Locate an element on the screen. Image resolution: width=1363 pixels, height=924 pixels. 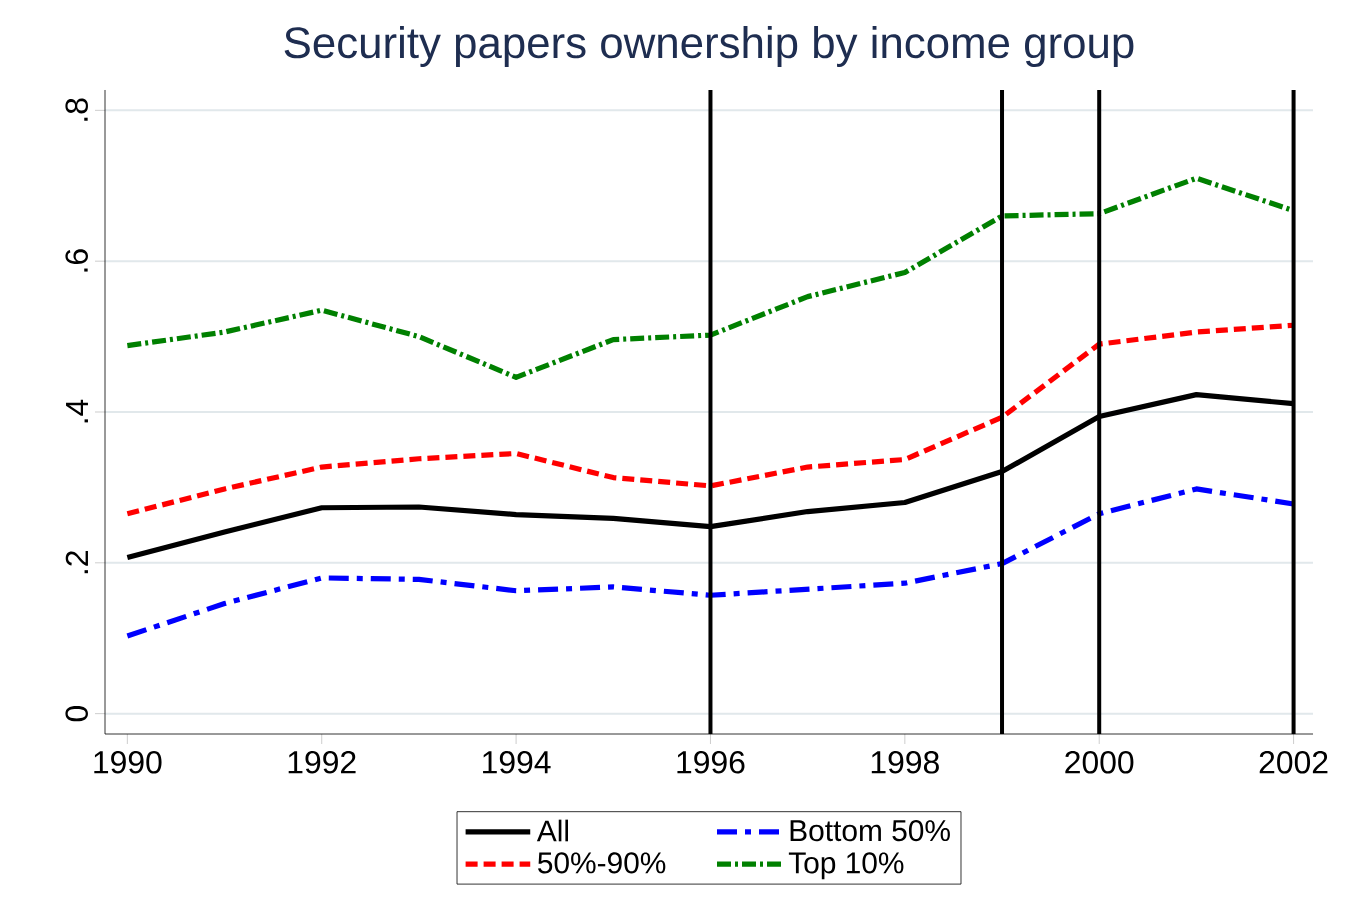
legend-label: All is located at coordinates (552, 830).